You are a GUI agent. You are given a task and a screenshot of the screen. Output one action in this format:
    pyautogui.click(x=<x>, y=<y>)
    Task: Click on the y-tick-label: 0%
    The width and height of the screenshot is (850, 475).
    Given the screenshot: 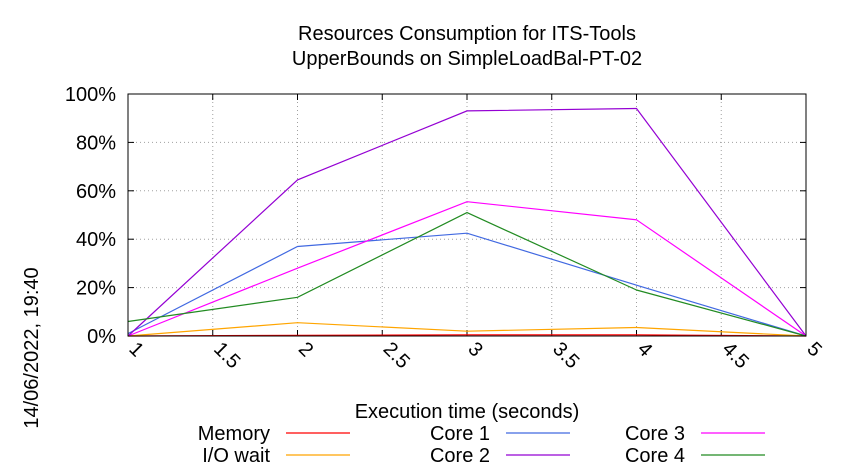 What is the action you would take?
    pyautogui.click(x=101, y=337)
    